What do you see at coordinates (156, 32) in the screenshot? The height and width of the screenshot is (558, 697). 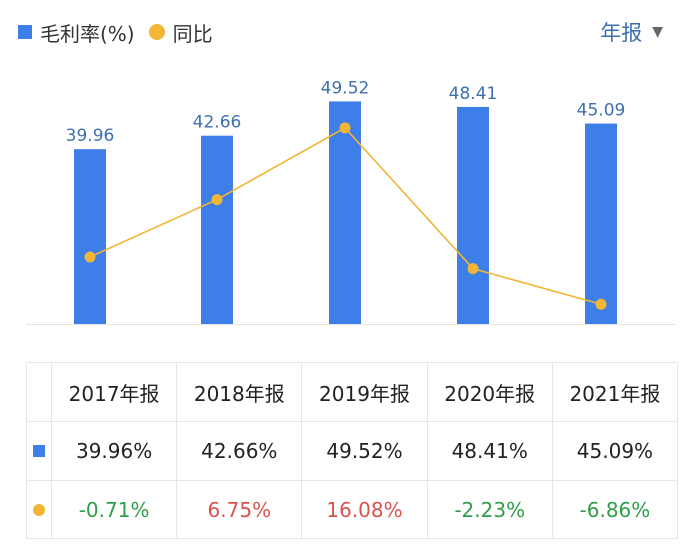 I see `line-legend-swatch` at bounding box center [156, 32].